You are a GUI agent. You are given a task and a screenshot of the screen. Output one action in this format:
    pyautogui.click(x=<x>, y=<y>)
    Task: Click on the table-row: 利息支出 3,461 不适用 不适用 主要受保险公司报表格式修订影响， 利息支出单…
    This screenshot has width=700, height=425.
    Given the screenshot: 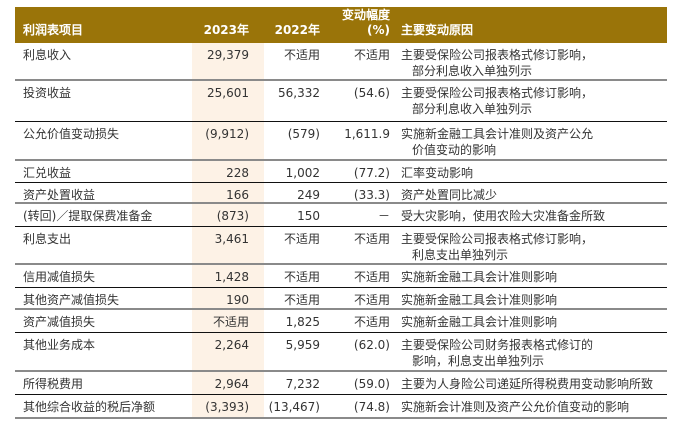 What is the action you would take?
    pyautogui.click(x=341, y=246)
    